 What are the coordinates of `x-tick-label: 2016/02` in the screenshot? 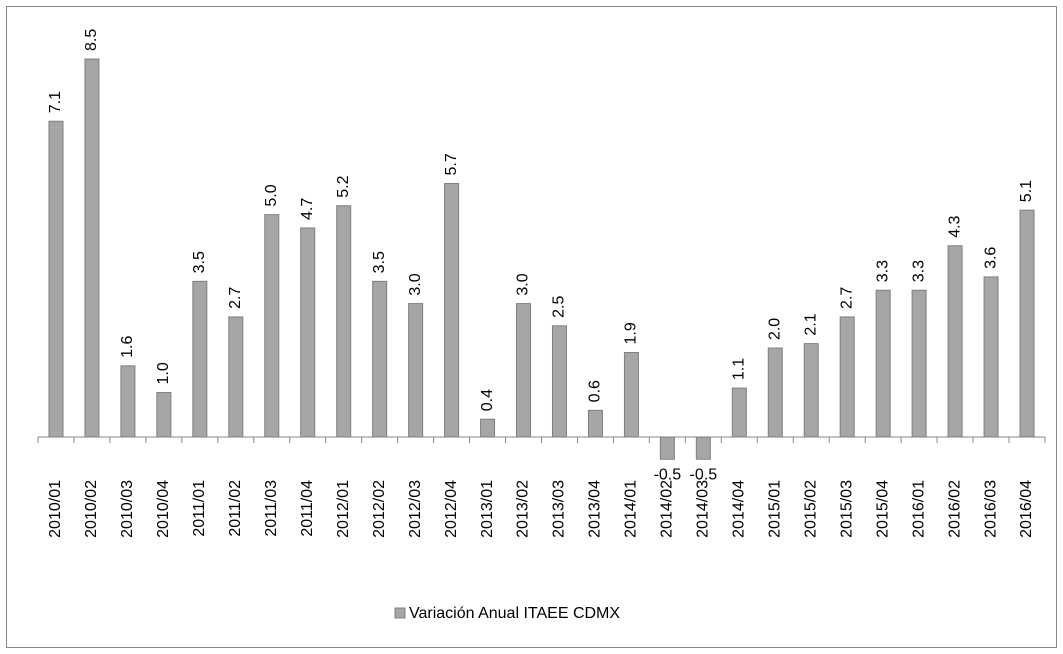 It's located at (954, 509).